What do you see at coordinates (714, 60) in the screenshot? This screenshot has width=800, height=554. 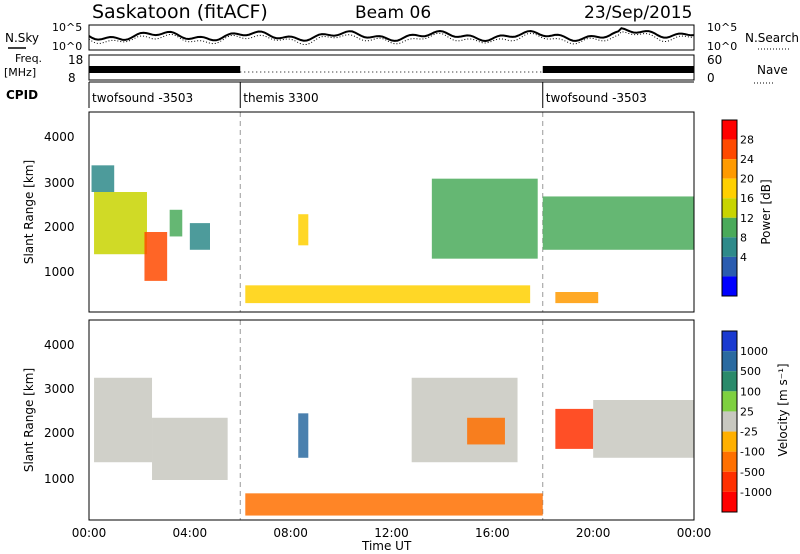 I see `freq-right-tick-top: 60` at bounding box center [714, 60].